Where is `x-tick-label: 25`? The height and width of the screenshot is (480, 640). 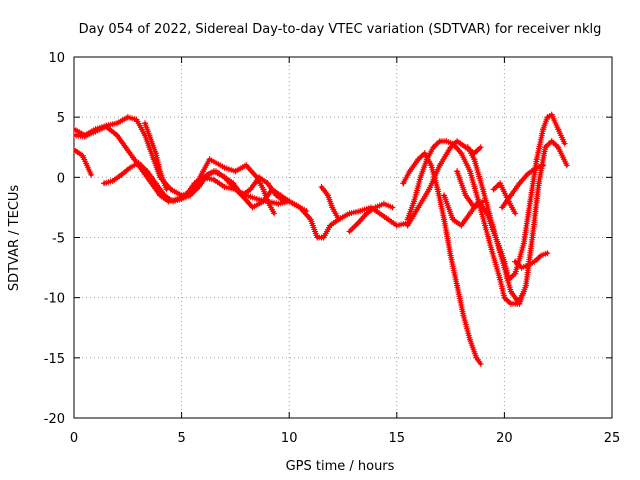
x-tick-label: 25 is located at coordinates (612, 438).